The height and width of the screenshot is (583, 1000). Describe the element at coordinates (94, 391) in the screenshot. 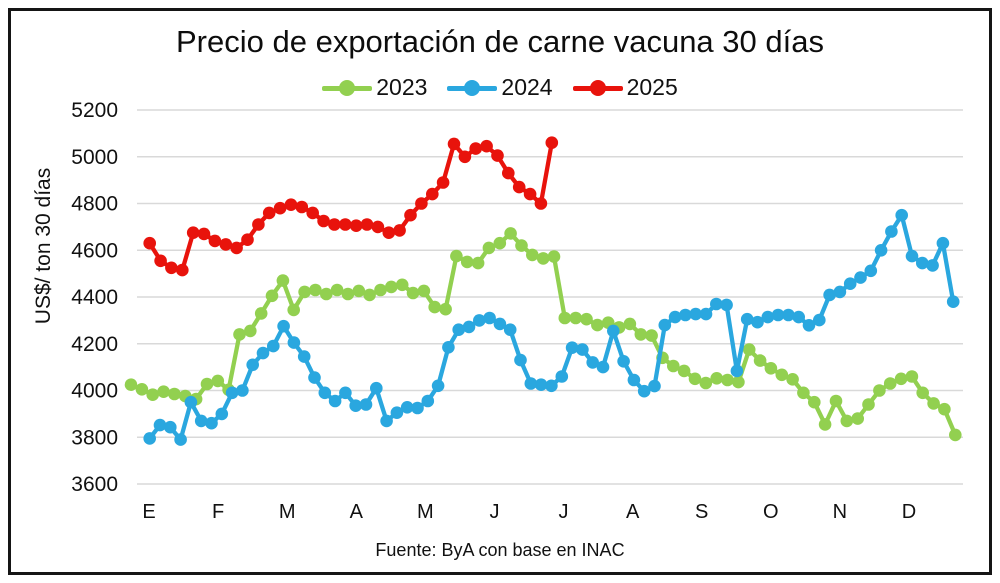

I see `y-tick-label: 4000` at that location.